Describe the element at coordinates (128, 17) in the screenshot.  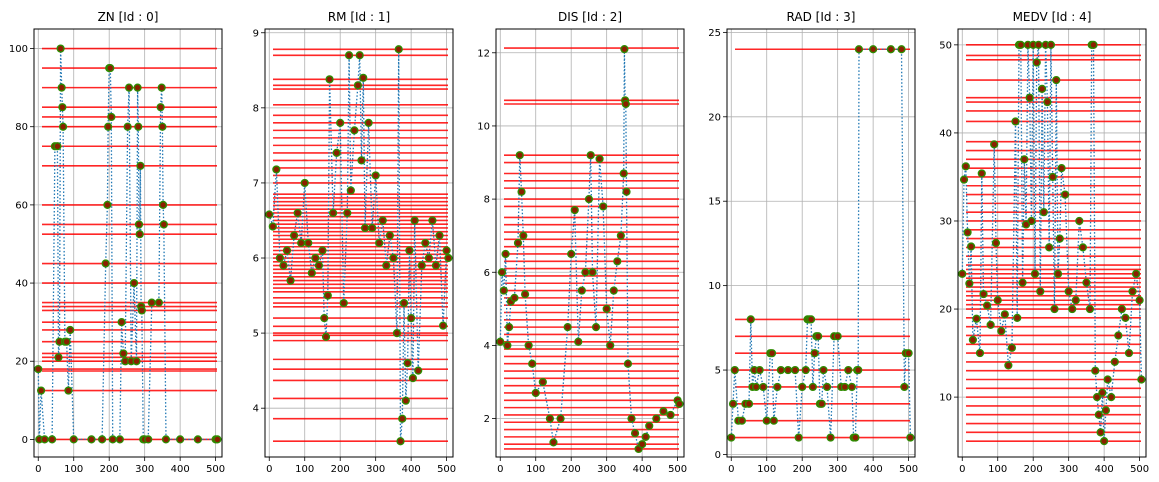
I see `subplot-title: ZN [Id : 0]` at that location.